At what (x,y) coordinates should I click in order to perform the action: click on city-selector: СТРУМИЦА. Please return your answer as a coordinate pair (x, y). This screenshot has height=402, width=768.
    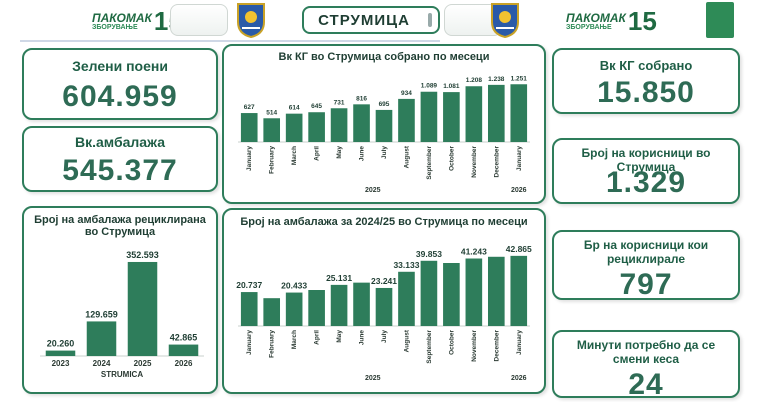
    Looking at the image, I should click on (371, 20).